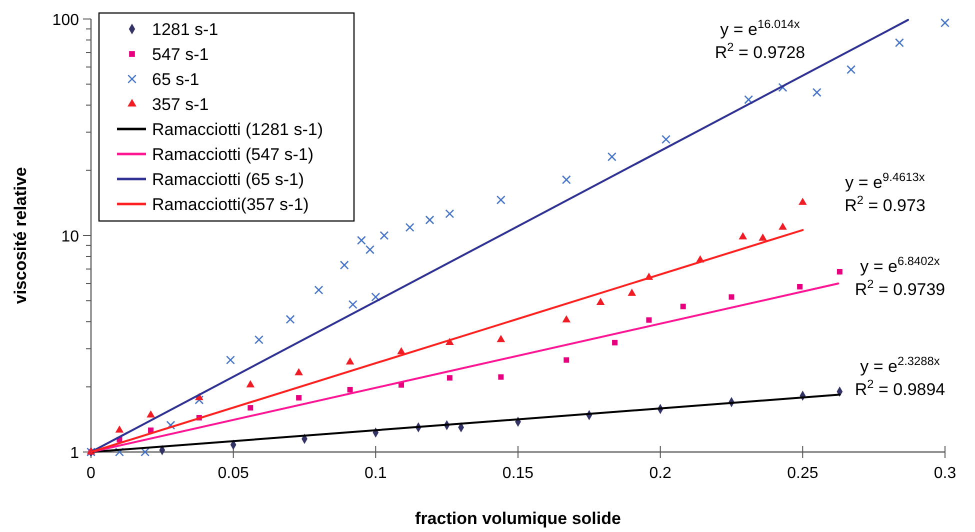 The height and width of the screenshot is (532, 975). What do you see at coordinates (518, 518) in the screenshot?
I see `x-axis-title: fraction volumique solide` at bounding box center [518, 518].